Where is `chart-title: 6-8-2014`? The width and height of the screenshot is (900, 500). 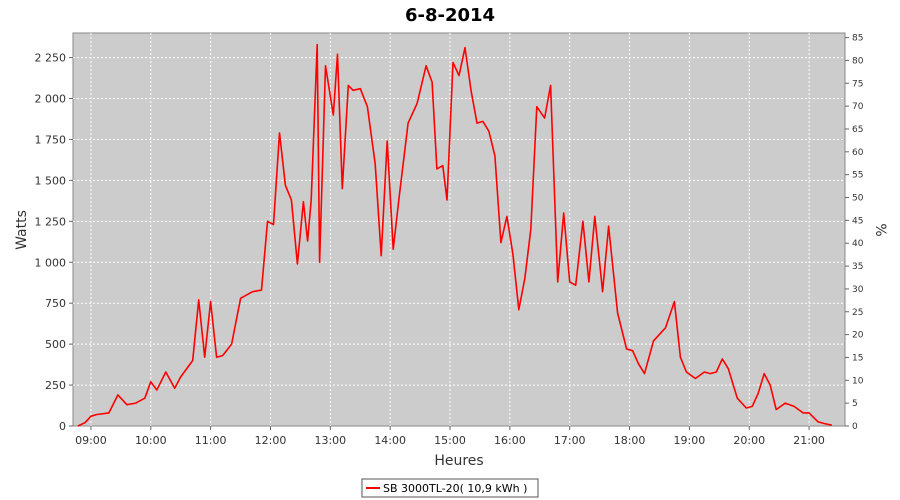
chart-title: 6-8-2014 is located at coordinates (450, 15).